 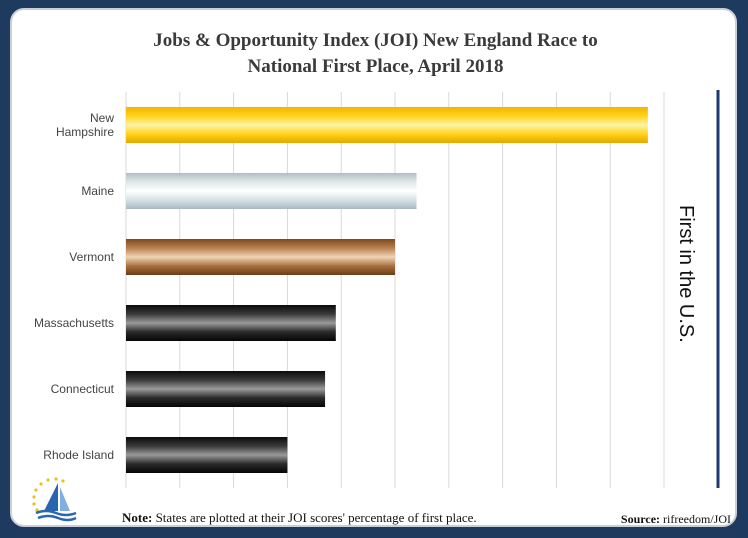 I want to click on category-label: Vermont, so click(x=91, y=257).